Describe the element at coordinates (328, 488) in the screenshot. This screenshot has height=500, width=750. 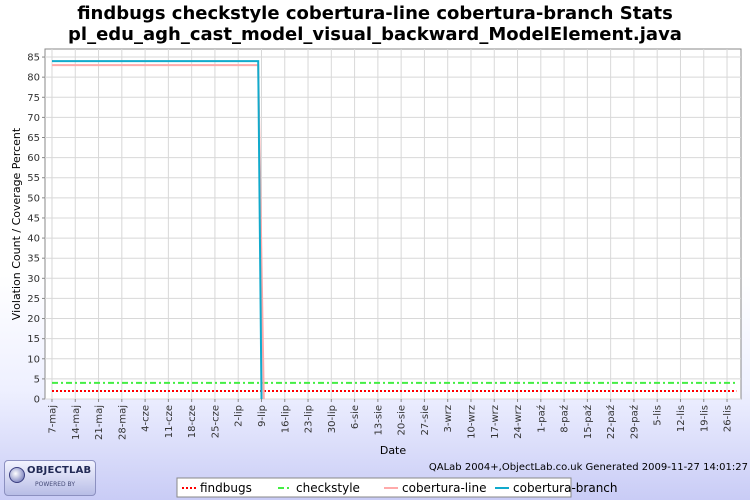
I see `legend-label: checkstyle` at that location.